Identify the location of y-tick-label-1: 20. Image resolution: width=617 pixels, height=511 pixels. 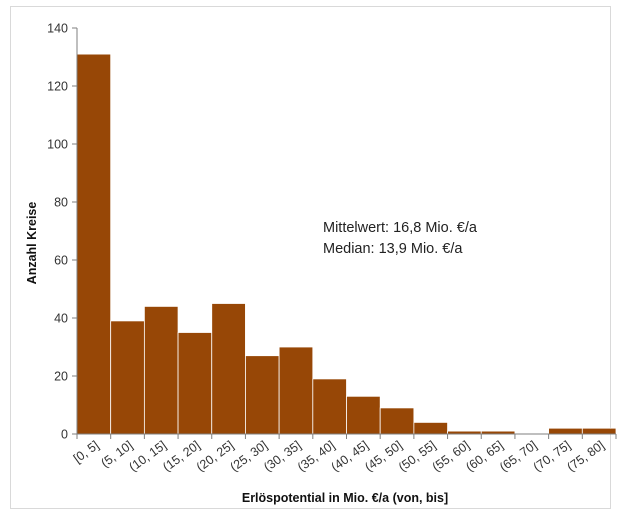
(61, 377).